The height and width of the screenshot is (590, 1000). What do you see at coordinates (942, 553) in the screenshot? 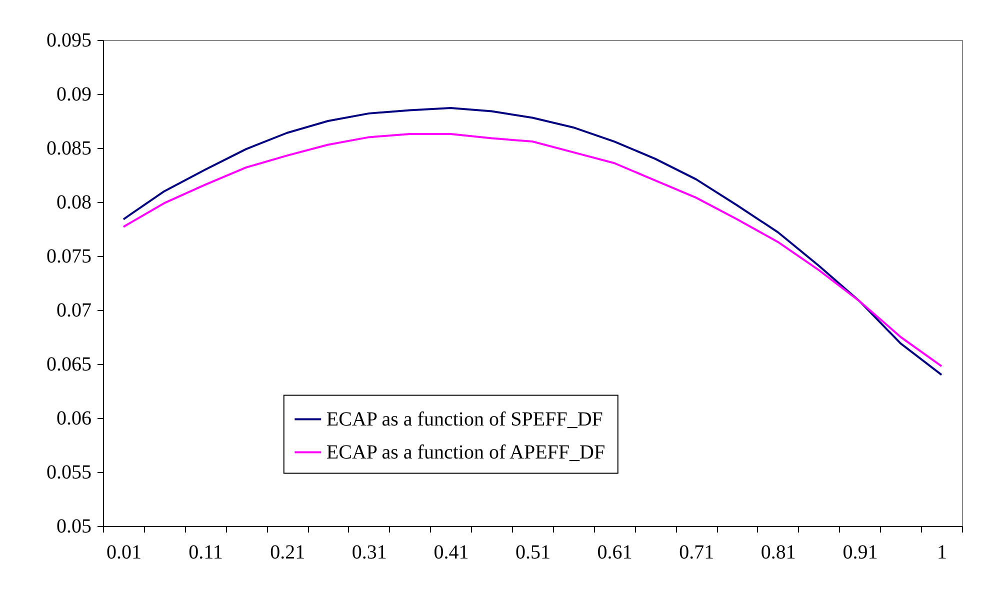
I see `x-tick-label: 1` at bounding box center [942, 553].